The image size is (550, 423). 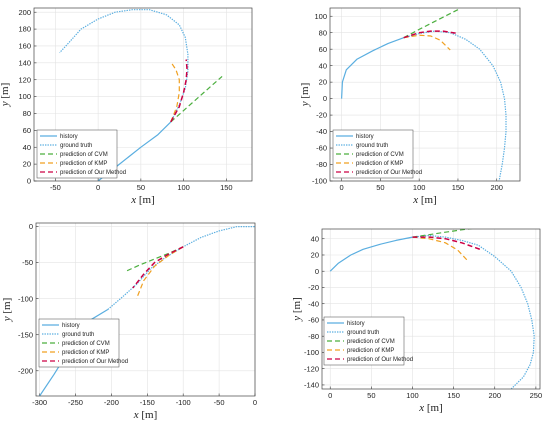 I want to click on axes-frame, so click(x=425, y=94).